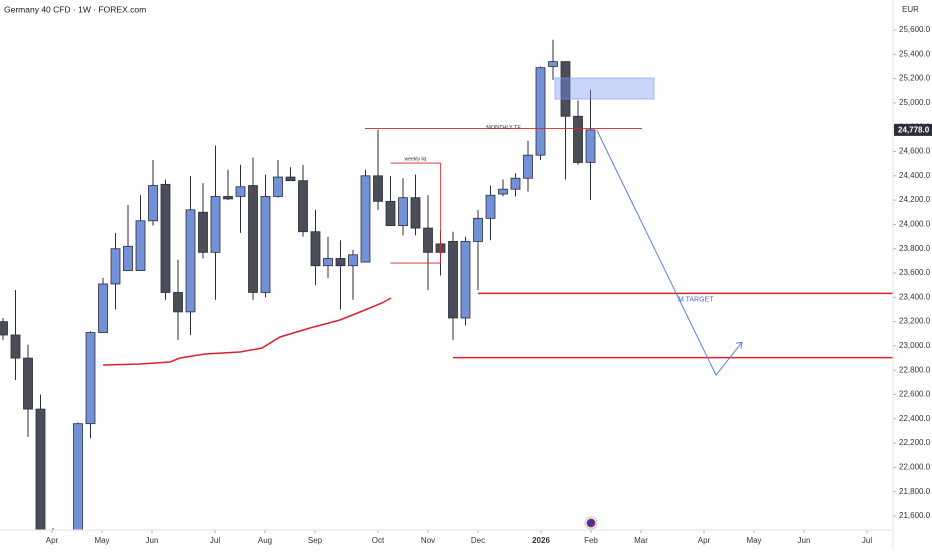 The width and height of the screenshot is (932, 555). Describe the element at coordinates (641, 540) in the screenshot. I see `x-tick-label: Mar` at that location.